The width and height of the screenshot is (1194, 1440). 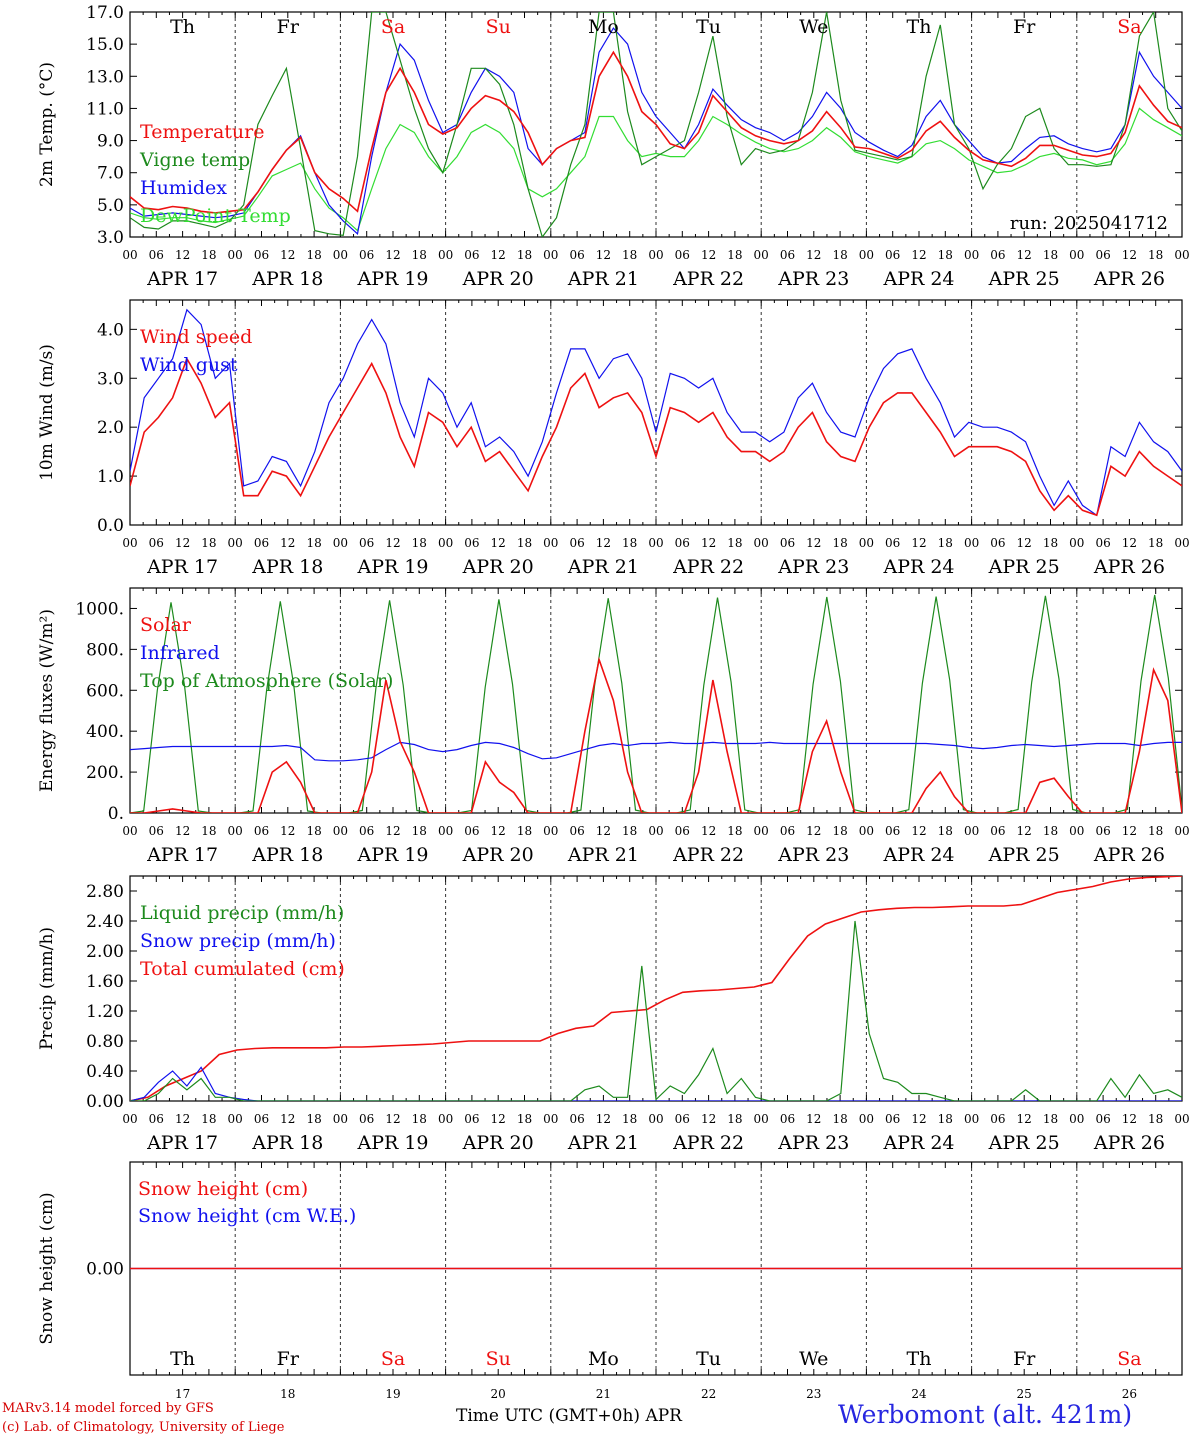 I want to click on day-number-label: 18, so click(x=287, y=1394).